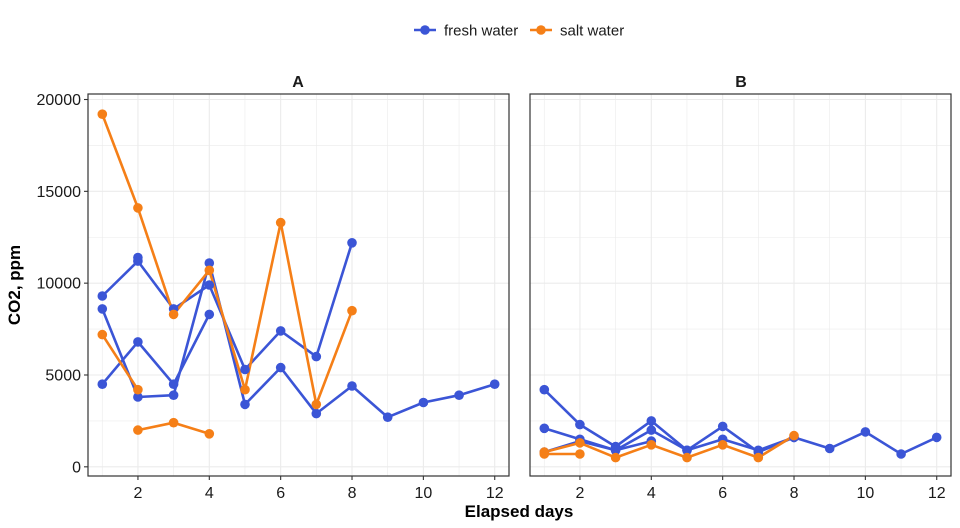 Image resolution: width=960 pixels, height=528 pixels. I want to click on y-tick-label: 20000, so click(59, 100).